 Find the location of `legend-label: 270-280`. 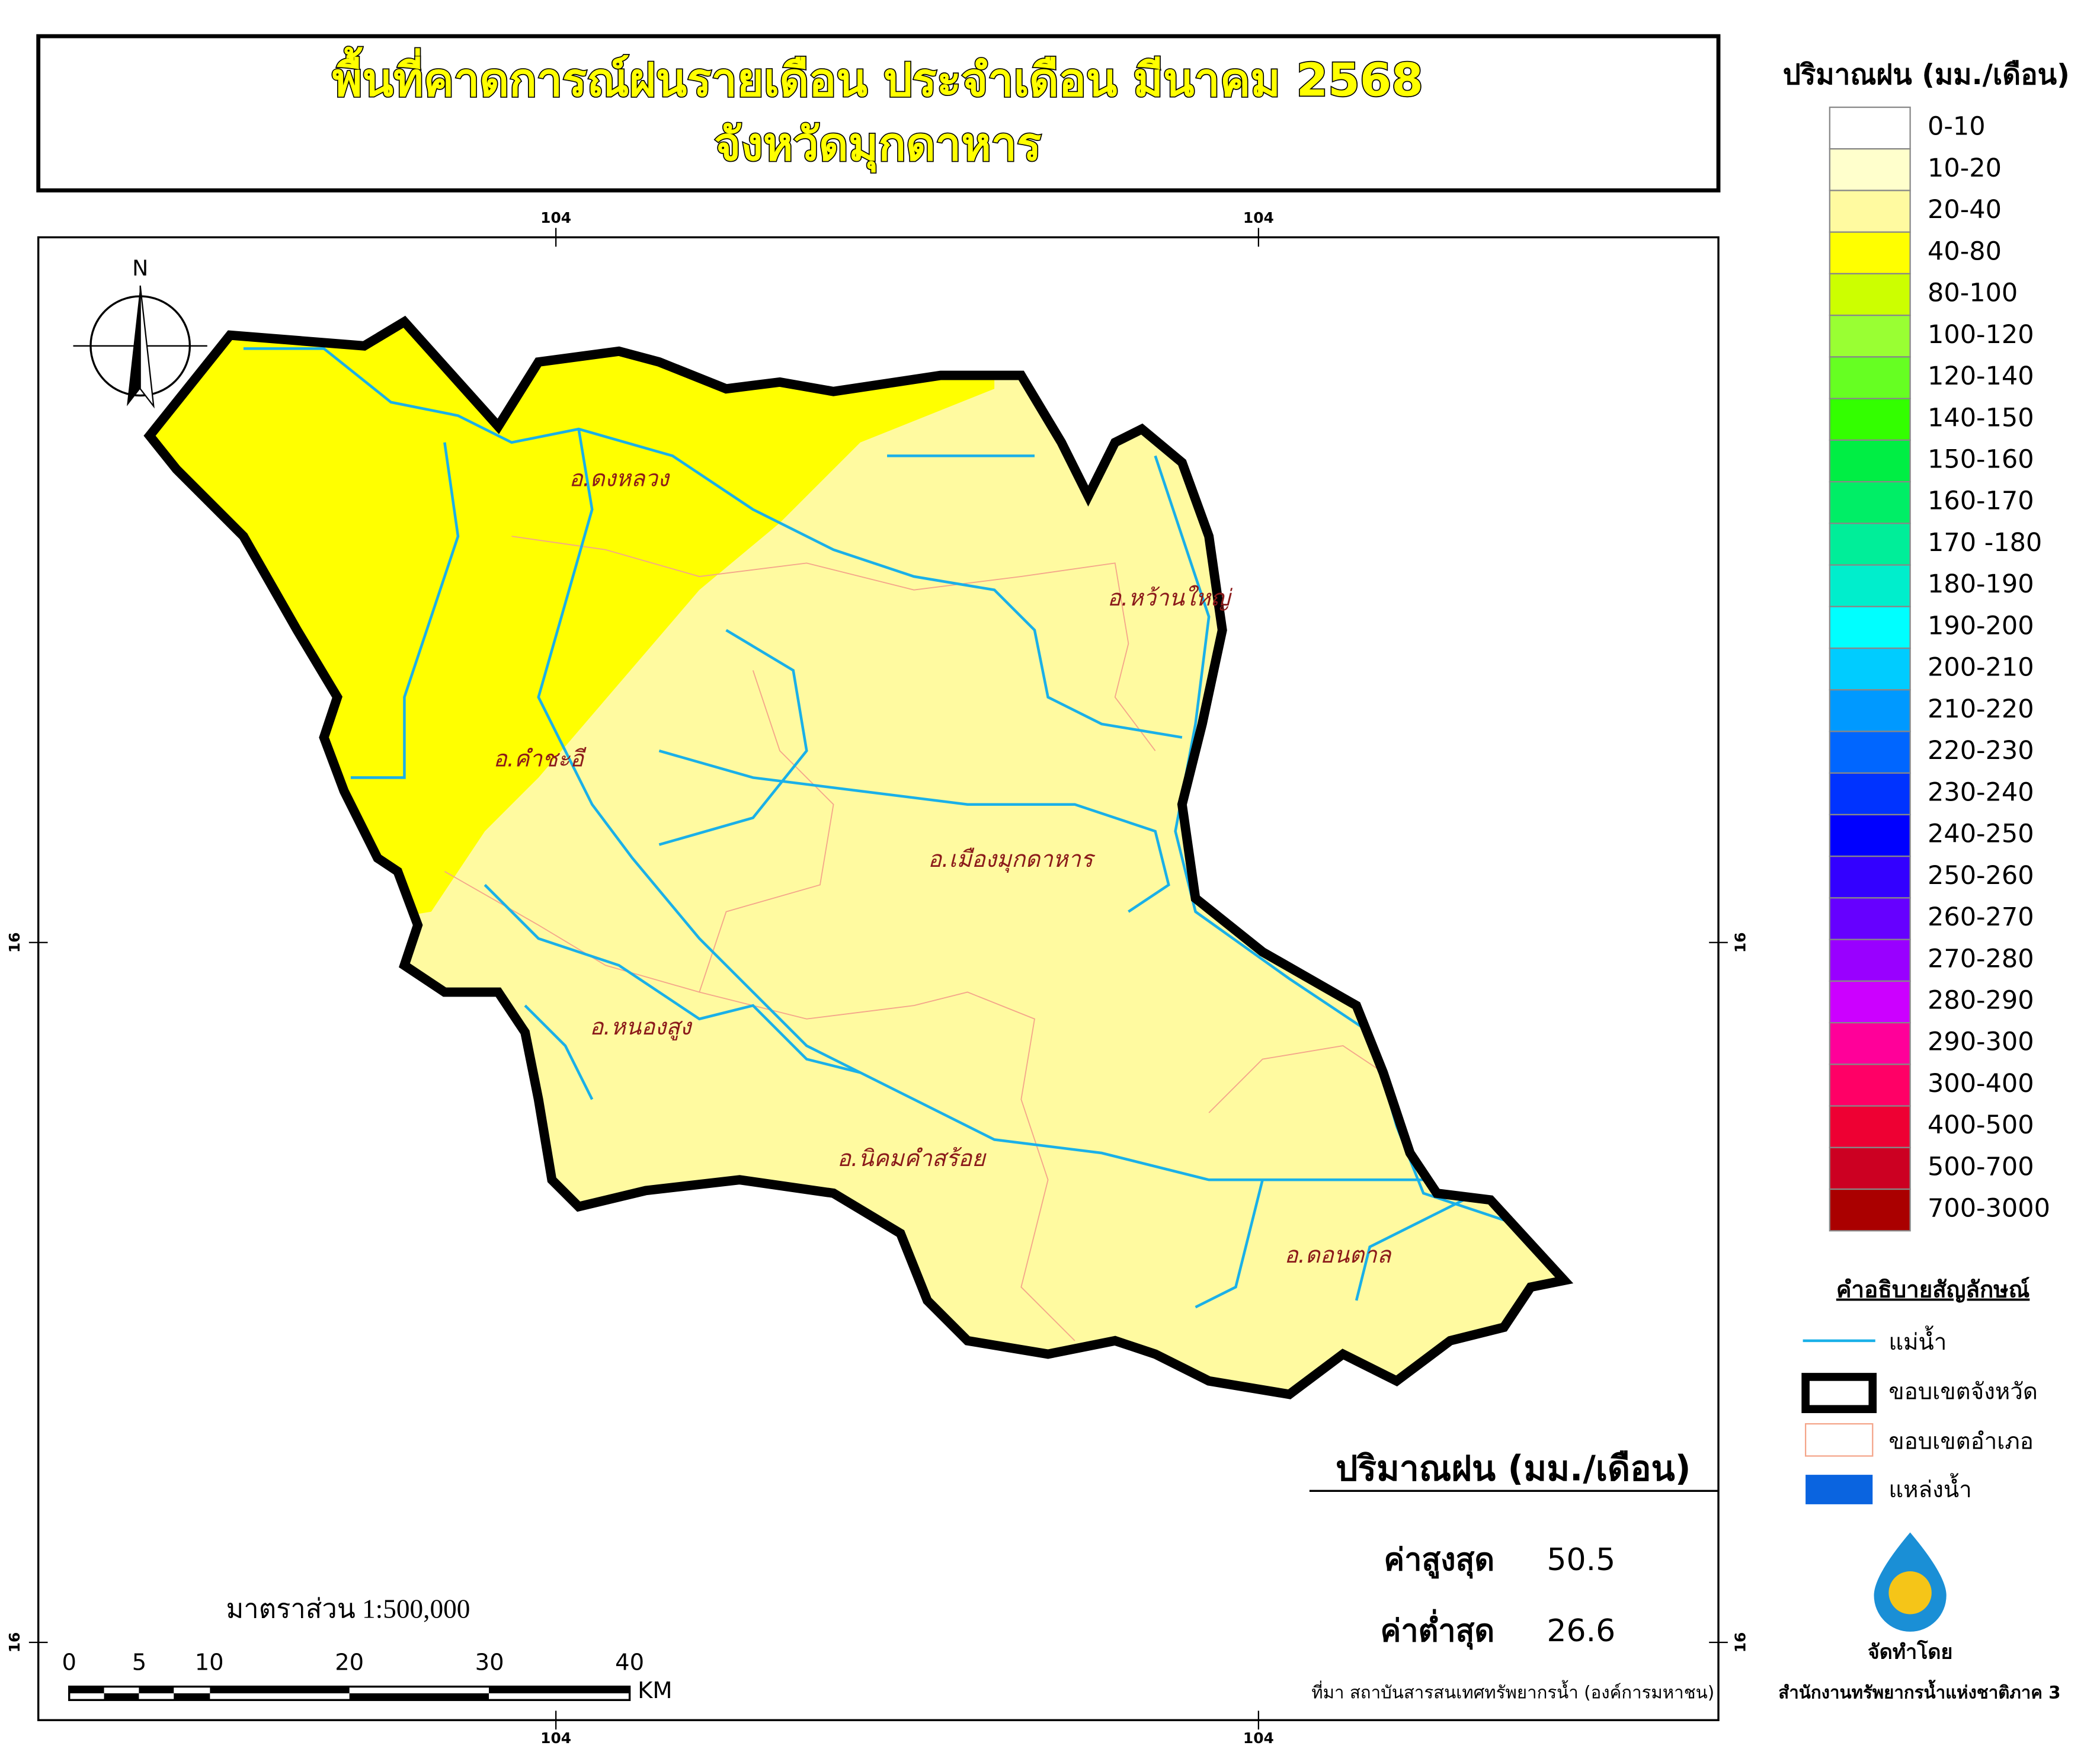

legend-label: 270-280 is located at coordinates (1981, 958).